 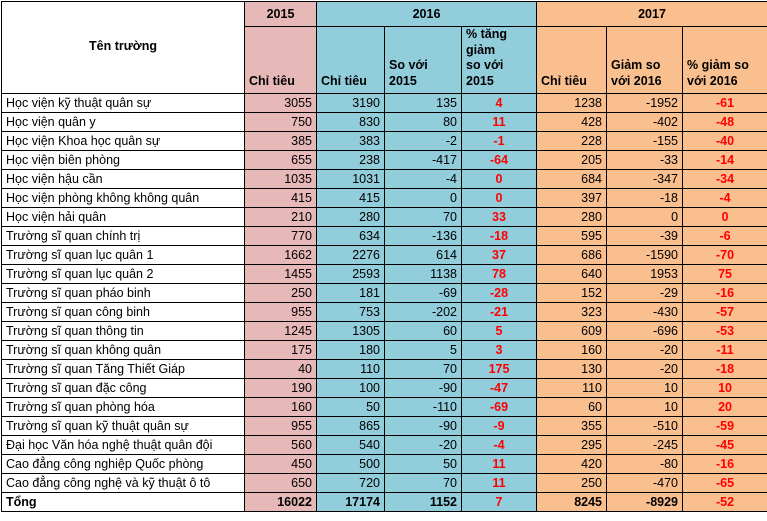 I want to click on quota-2015-cell: 750, so click(x=281, y=121).